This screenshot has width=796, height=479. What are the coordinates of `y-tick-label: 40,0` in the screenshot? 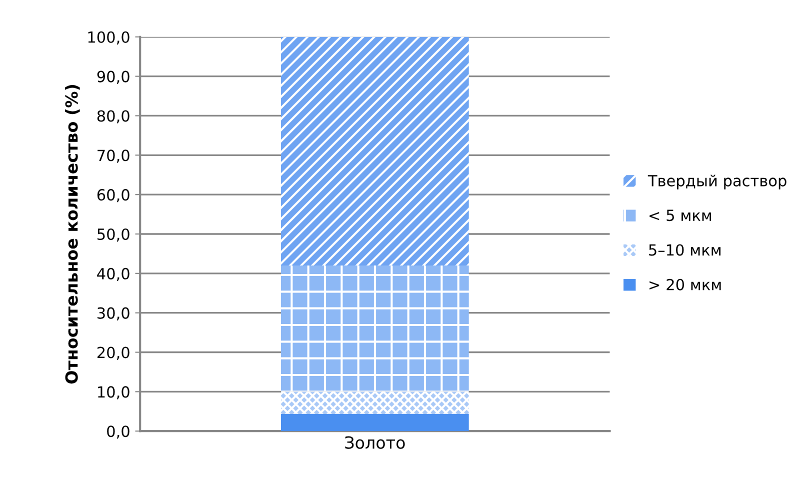 It's located at (113, 274).